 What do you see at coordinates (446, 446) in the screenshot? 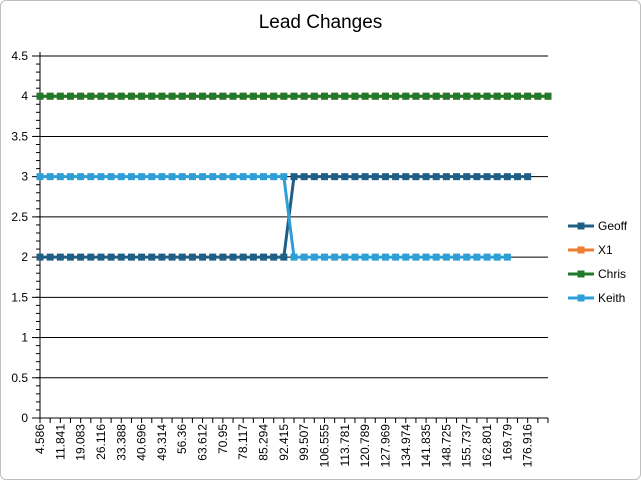
I see `x-tick-label: 148.725` at bounding box center [446, 446].